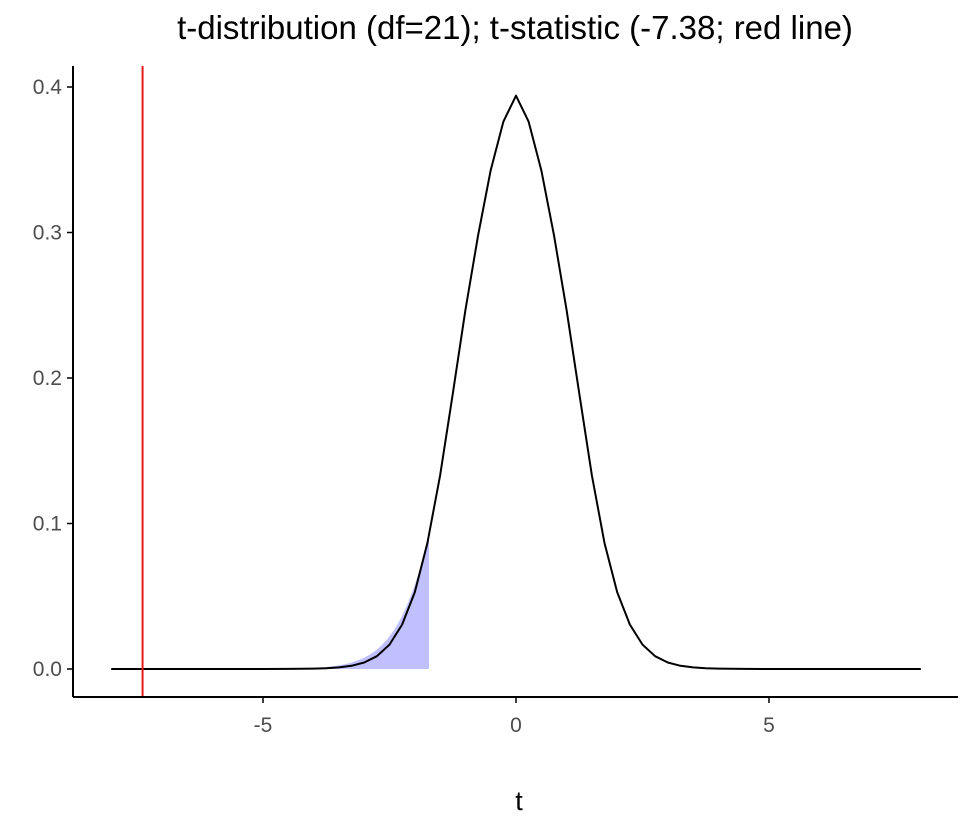 The image size is (961, 816). I want to click on shaded-tail-region, so click(270, 601).